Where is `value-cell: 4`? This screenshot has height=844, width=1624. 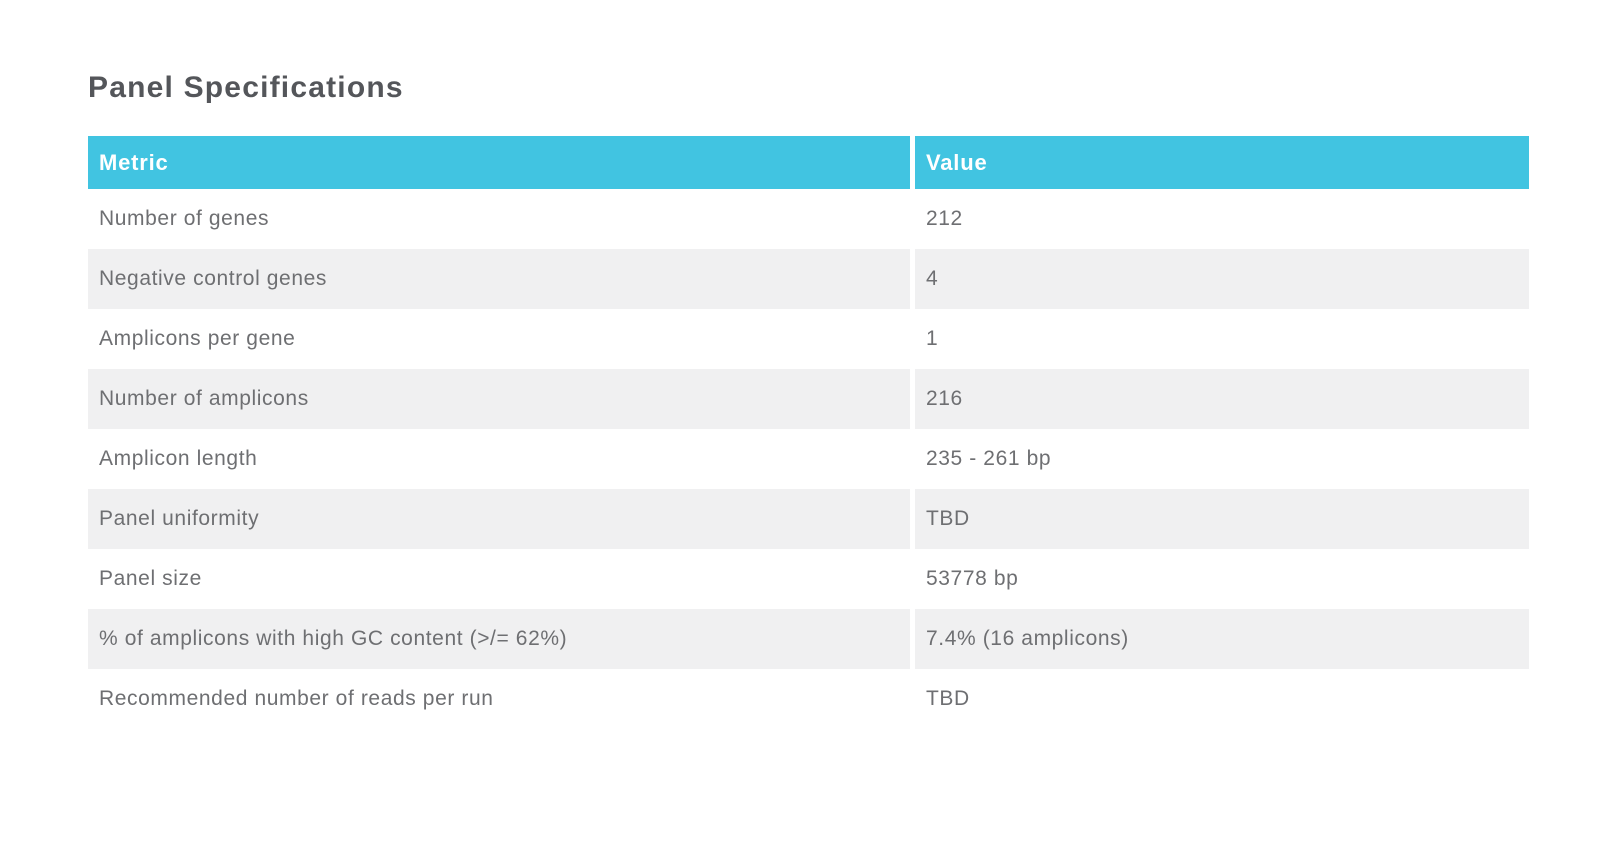 value-cell: 4 is located at coordinates (1219, 279).